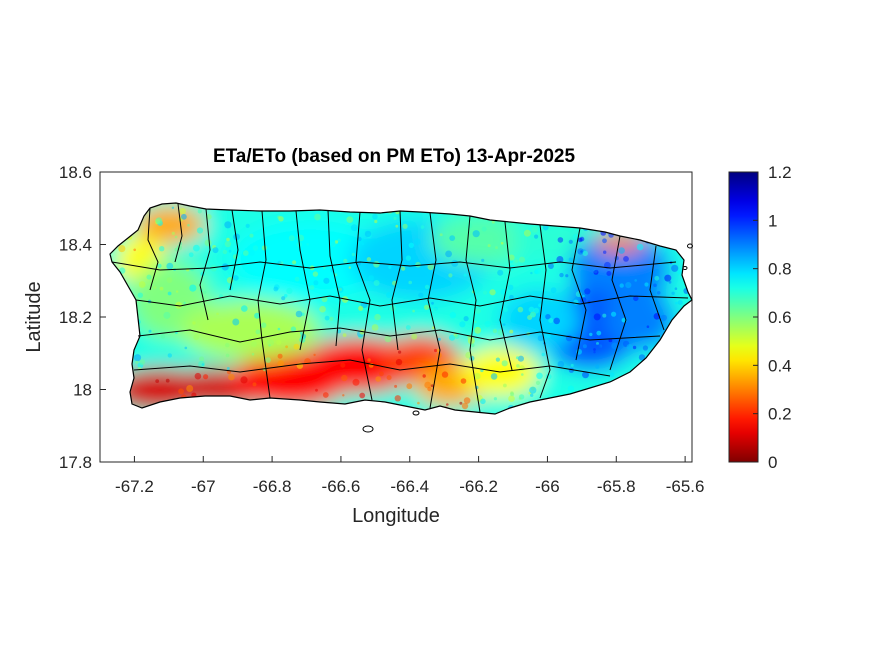 The height and width of the screenshot is (656, 875). Describe the element at coordinates (780, 365) in the screenshot. I see `colorbar-tick-label: 0.4` at that location.